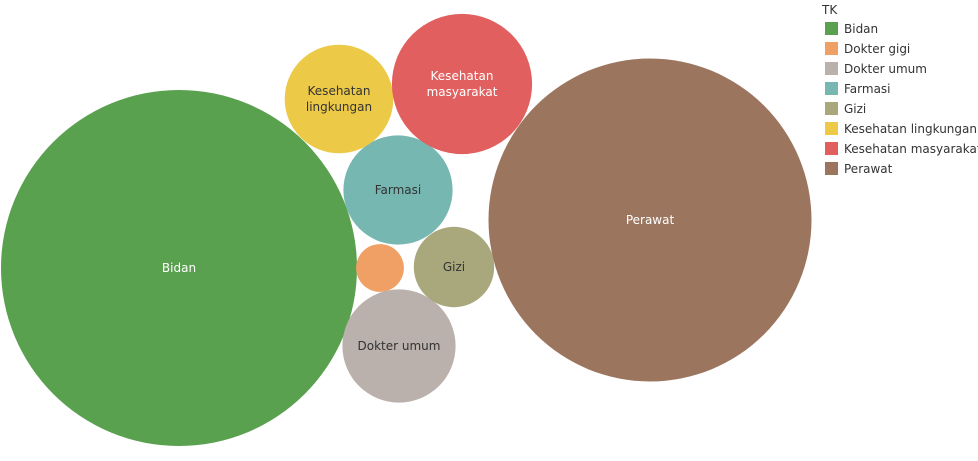 The height and width of the screenshot is (461, 978). Describe the element at coordinates (885, 69) in the screenshot. I see `legend-label-dokter-umum: Dokter umum` at that location.